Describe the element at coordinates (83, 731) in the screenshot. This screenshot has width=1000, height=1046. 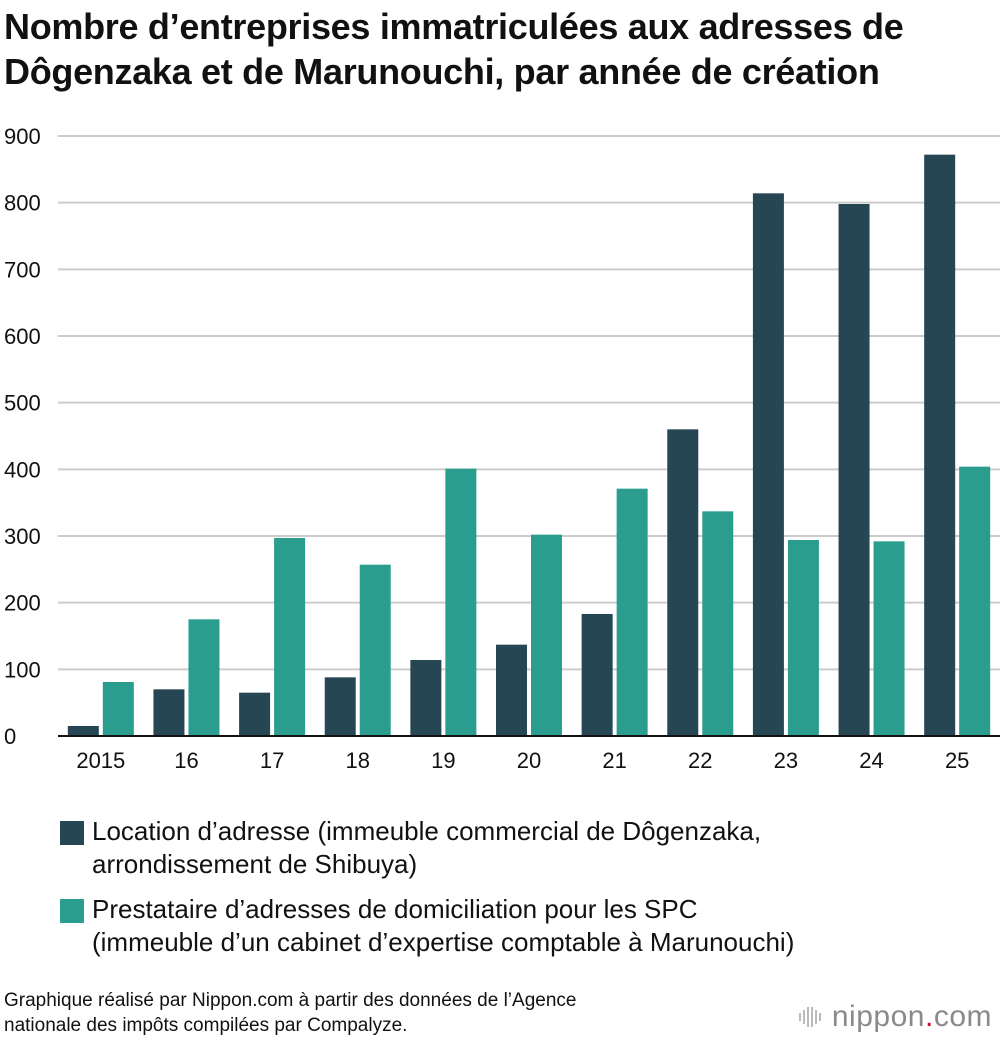
I see `bar-dogenzaka-2015` at that location.